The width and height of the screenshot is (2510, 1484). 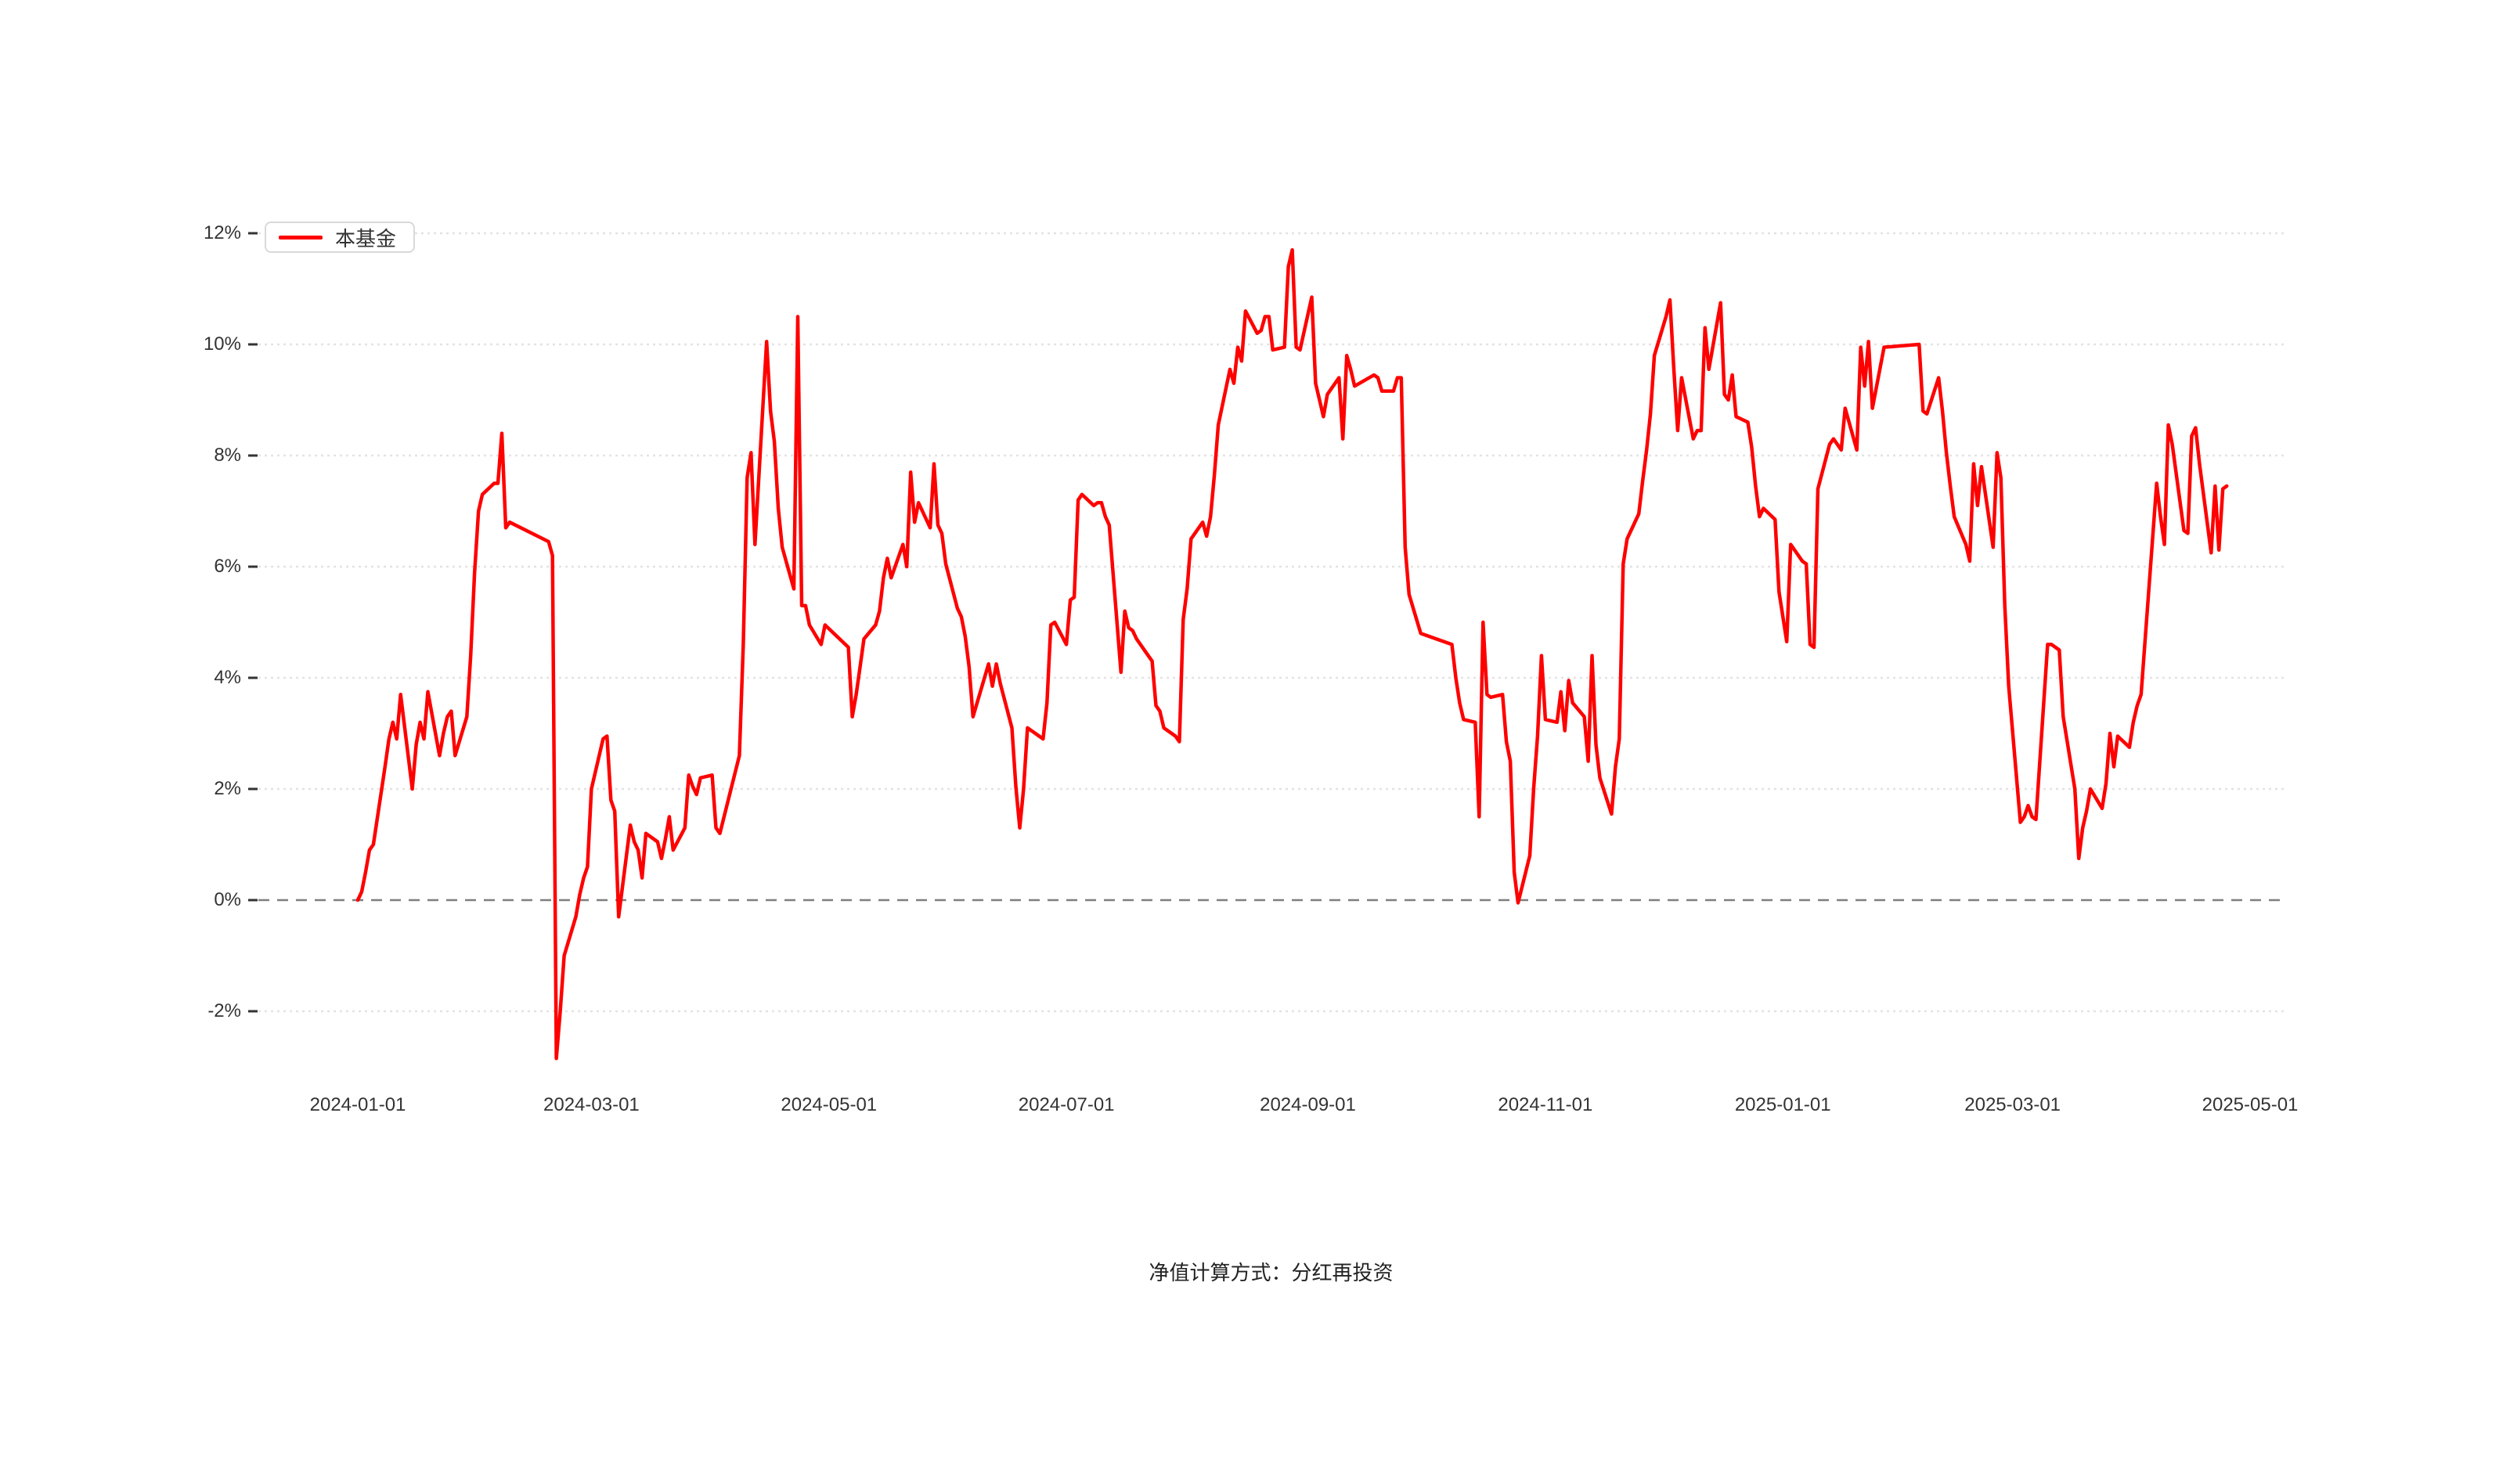 What do you see at coordinates (227, 899) in the screenshot?
I see `y-tick-label: 0%` at bounding box center [227, 899].